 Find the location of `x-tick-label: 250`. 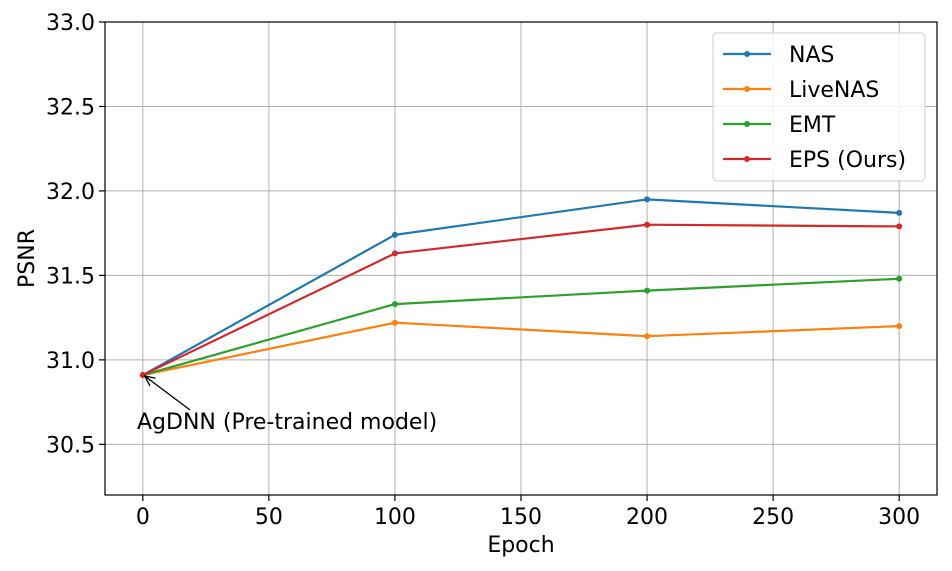

x-tick-label: 250 is located at coordinates (773, 517).